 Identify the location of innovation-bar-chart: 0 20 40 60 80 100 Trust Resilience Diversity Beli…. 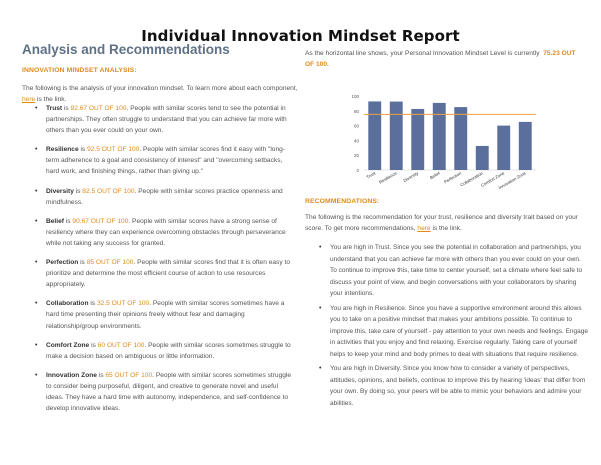
(441, 141).